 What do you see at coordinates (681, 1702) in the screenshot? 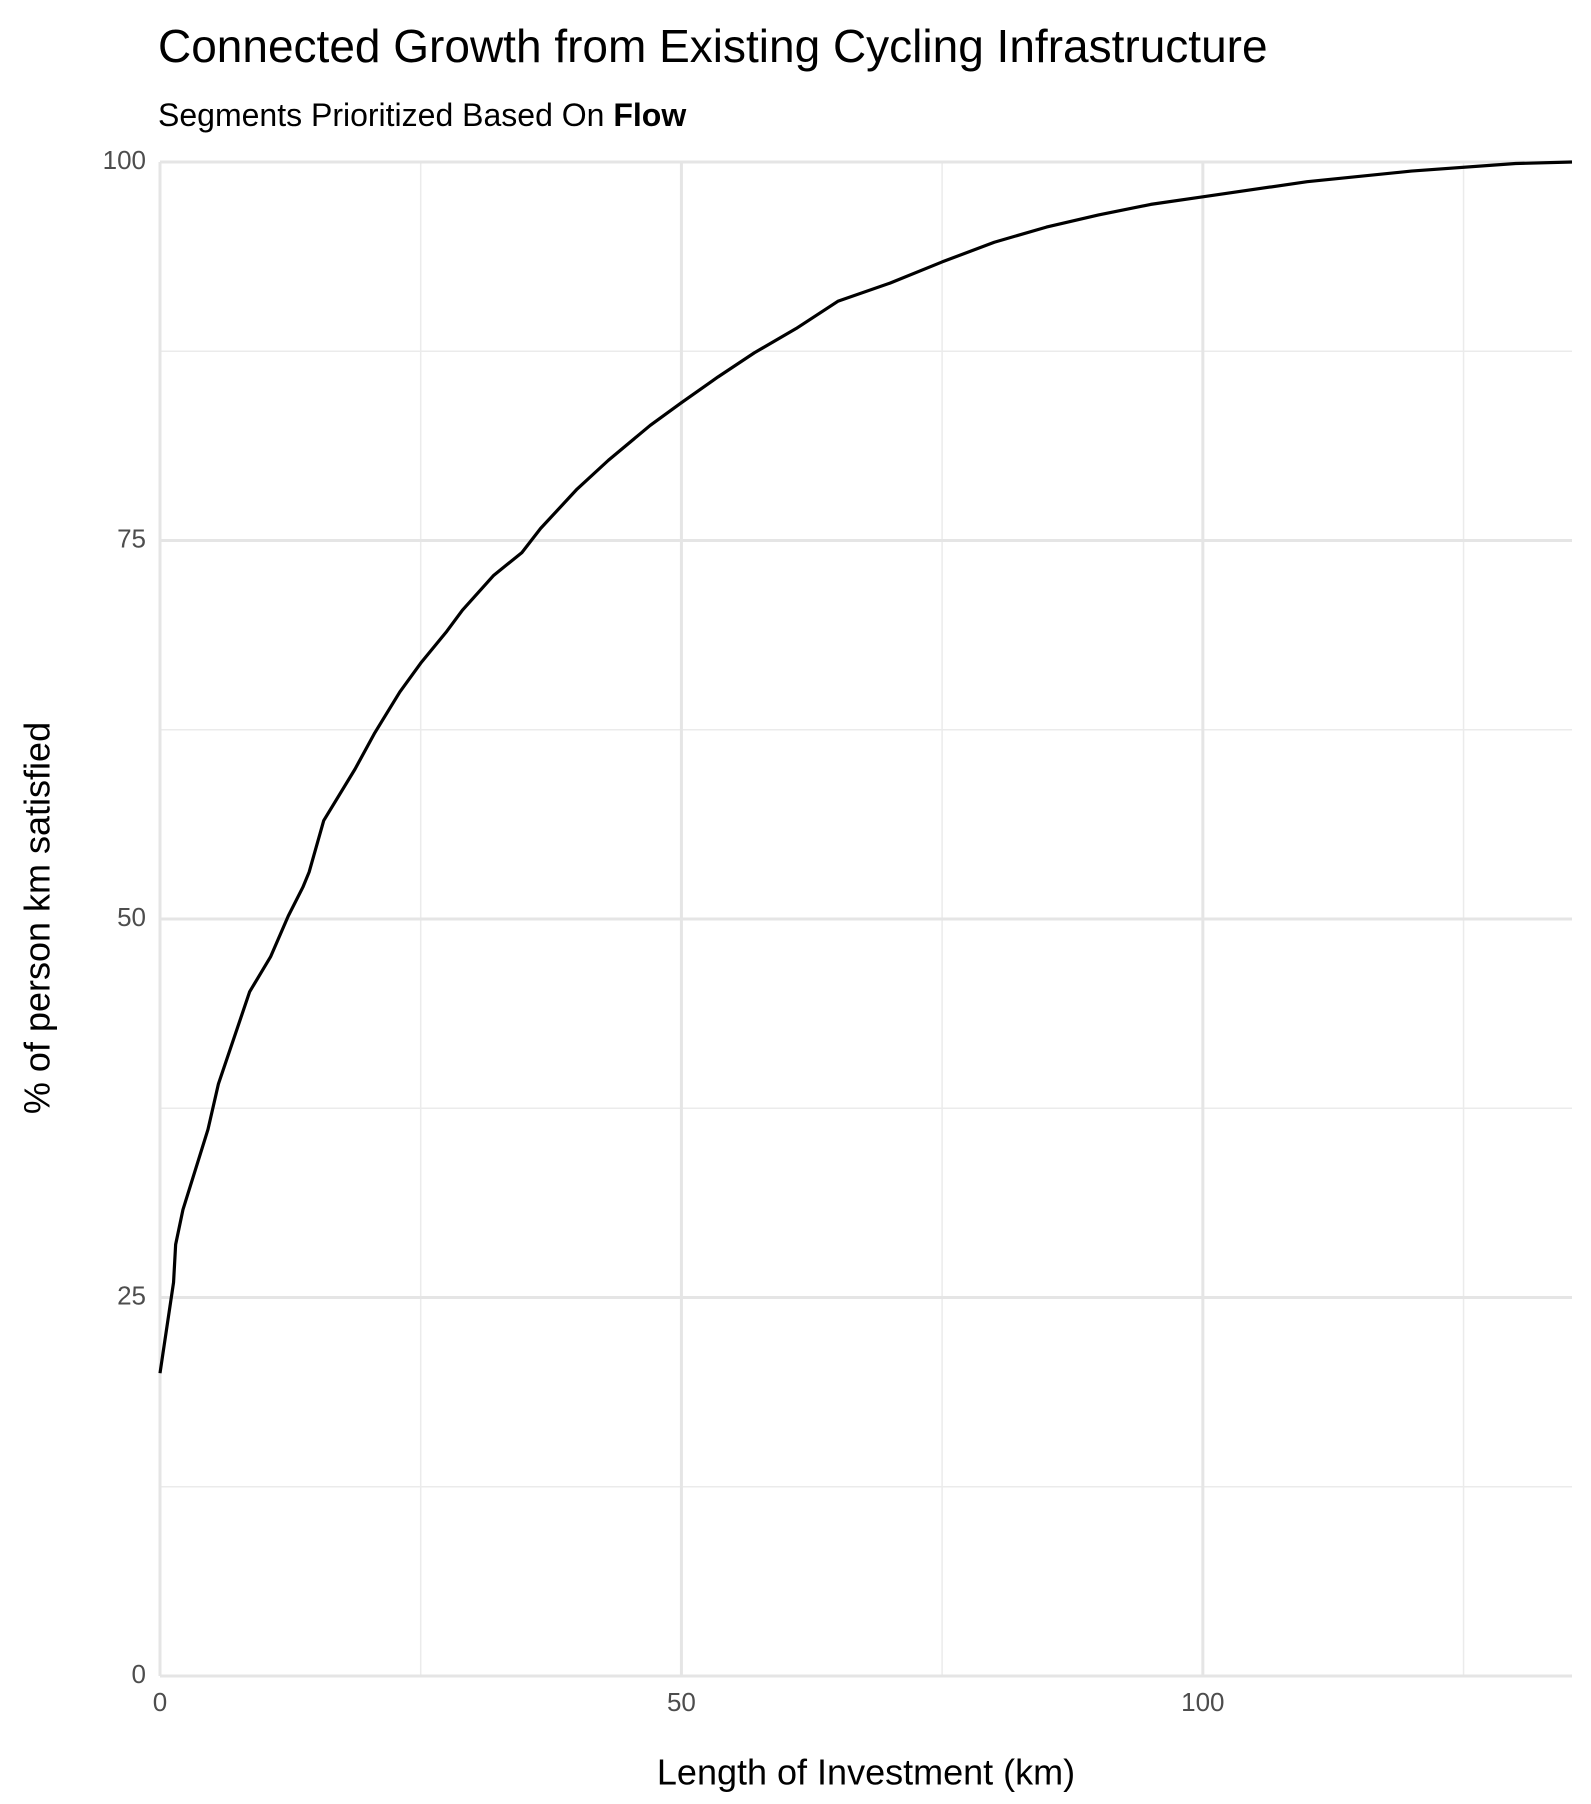
I see `x-tick-label: 50` at bounding box center [681, 1702].